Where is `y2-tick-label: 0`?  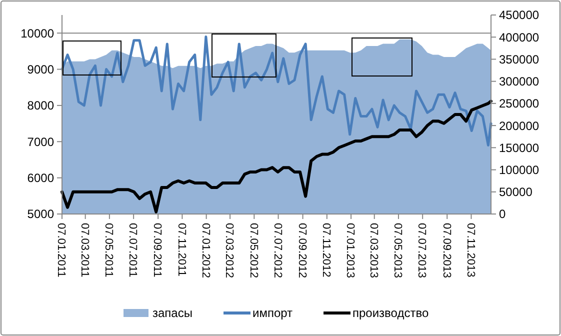 y2-tick-label: 0 is located at coordinates (502, 214).